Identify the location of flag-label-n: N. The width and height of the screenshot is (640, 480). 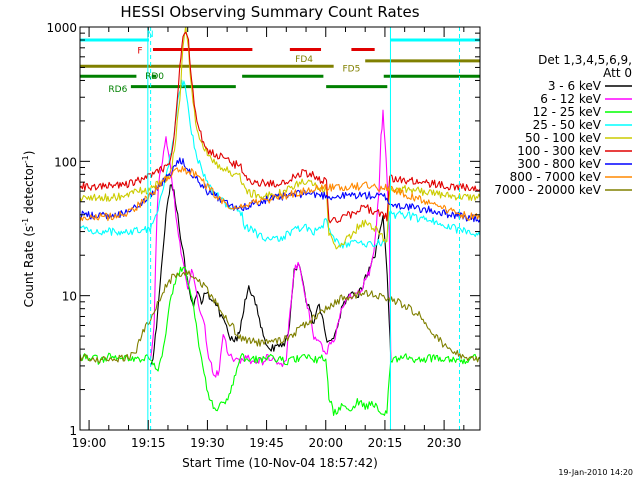
(150, 35).